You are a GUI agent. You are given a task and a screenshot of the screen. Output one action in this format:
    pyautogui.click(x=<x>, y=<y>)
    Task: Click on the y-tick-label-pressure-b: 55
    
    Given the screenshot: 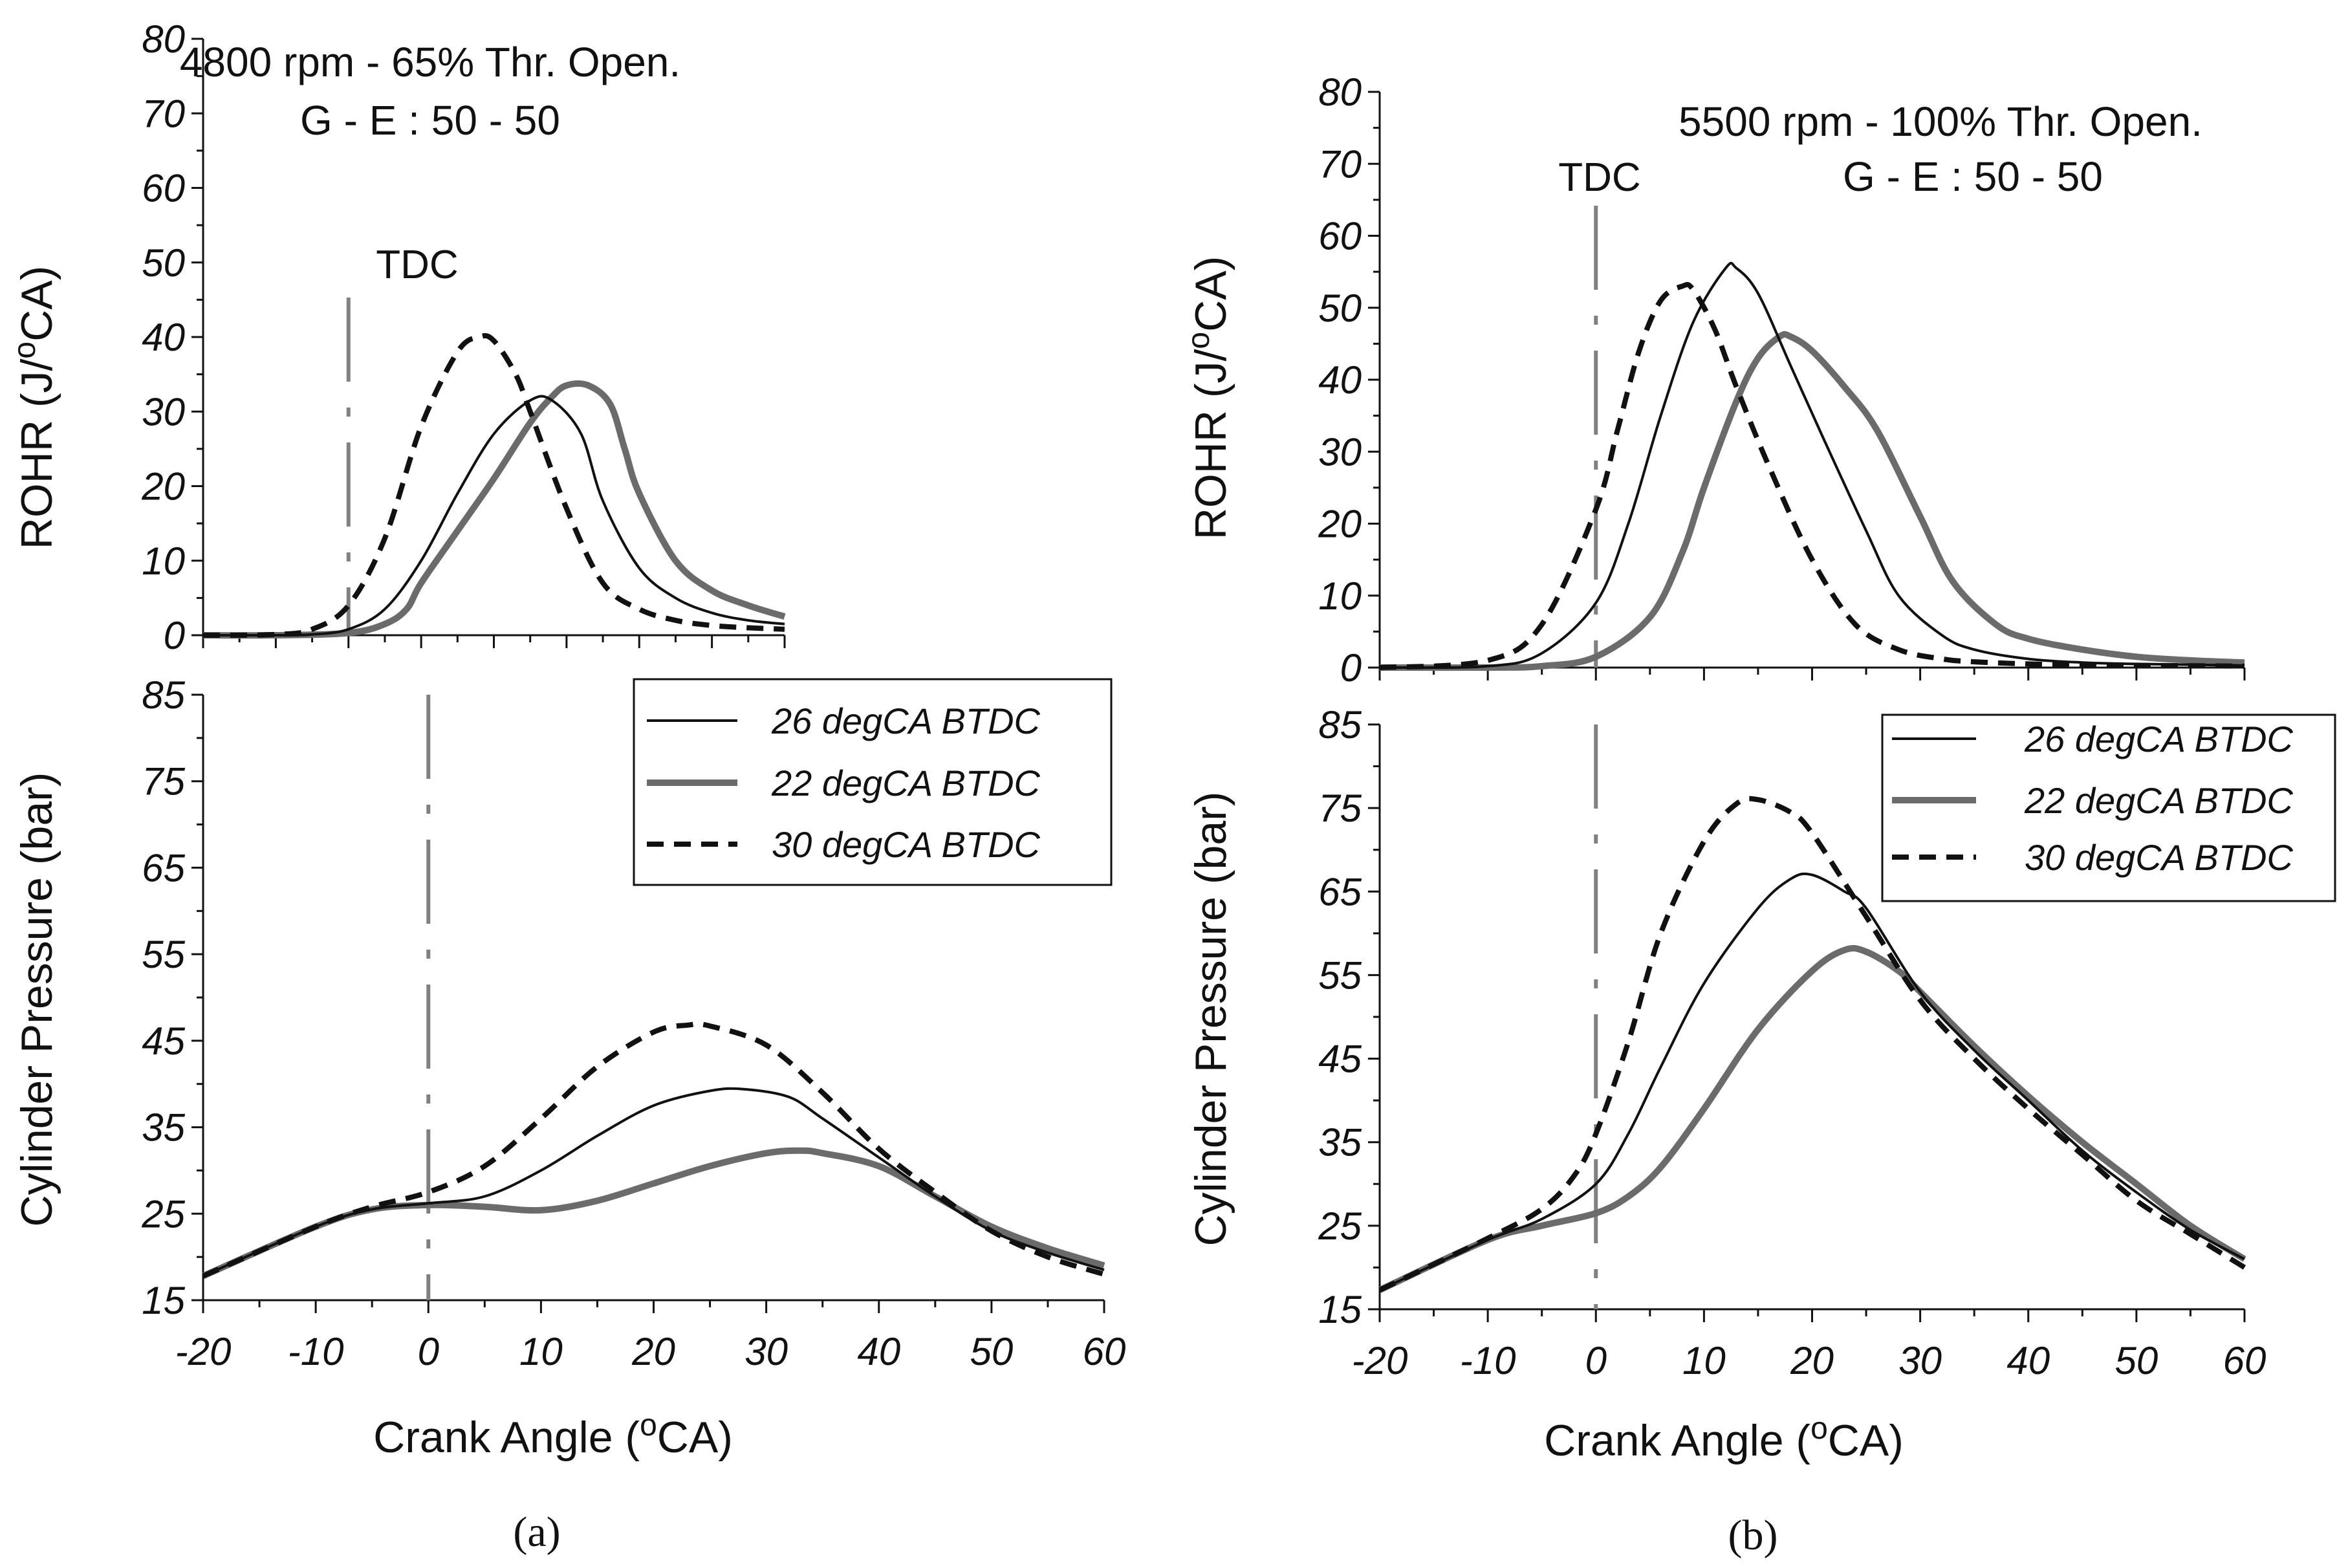 What is the action you would take?
    pyautogui.click(x=1340, y=975)
    